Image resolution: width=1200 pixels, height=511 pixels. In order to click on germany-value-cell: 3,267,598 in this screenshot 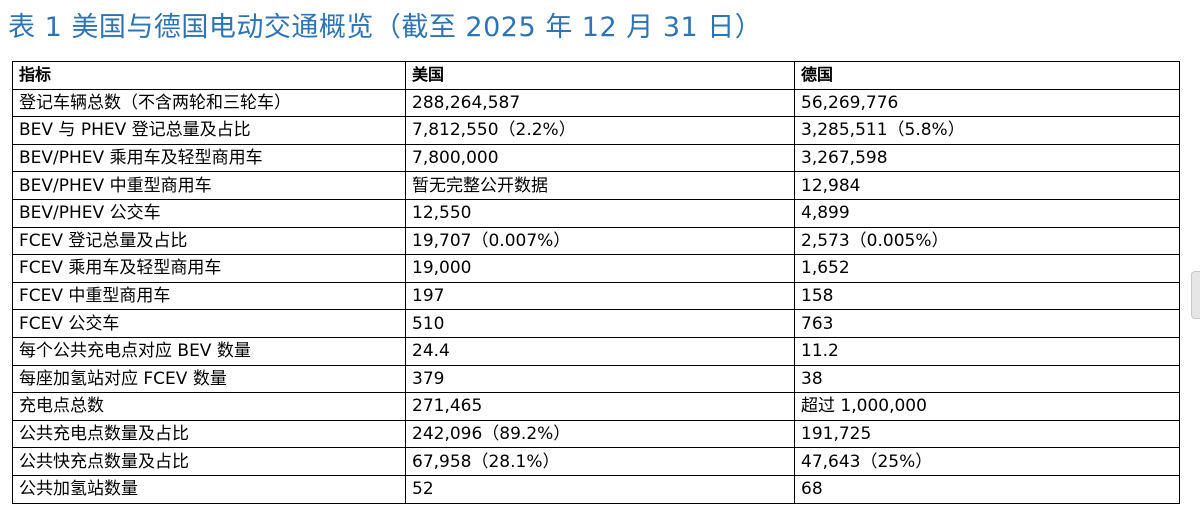, I will do `click(987, 158)`.